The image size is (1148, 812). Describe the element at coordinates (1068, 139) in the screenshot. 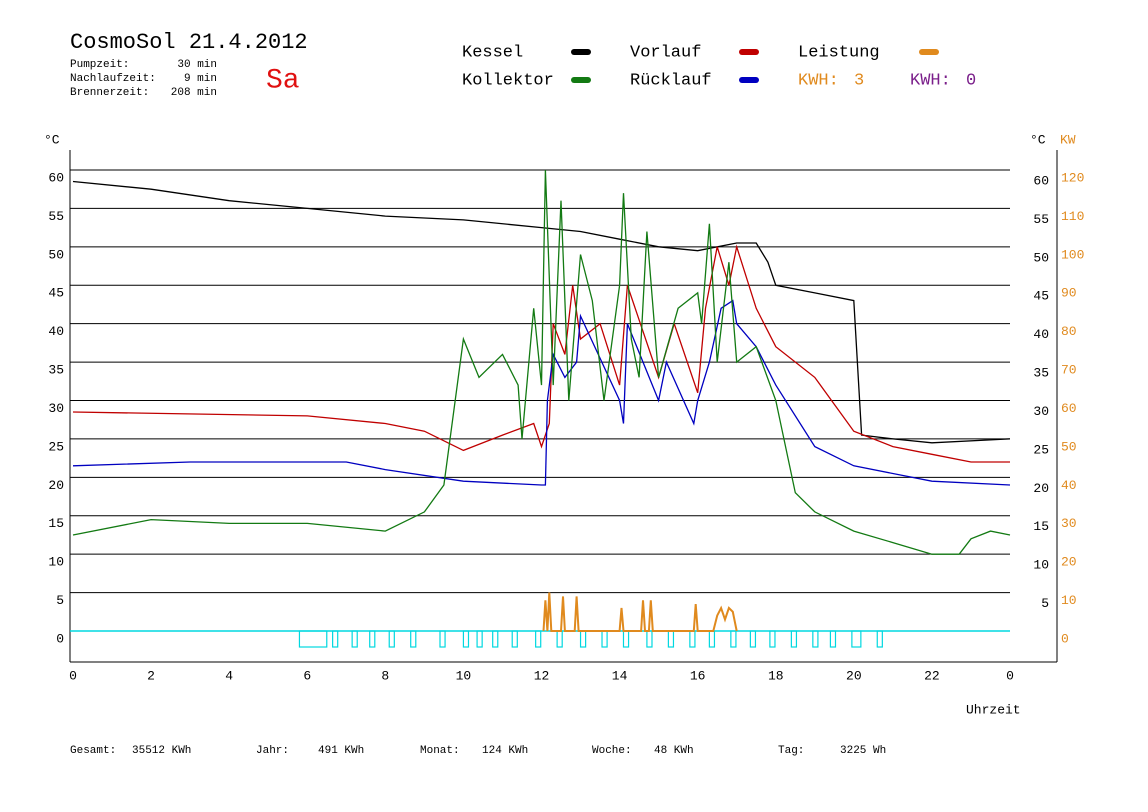

I see `y2-unit: KW` at that location.